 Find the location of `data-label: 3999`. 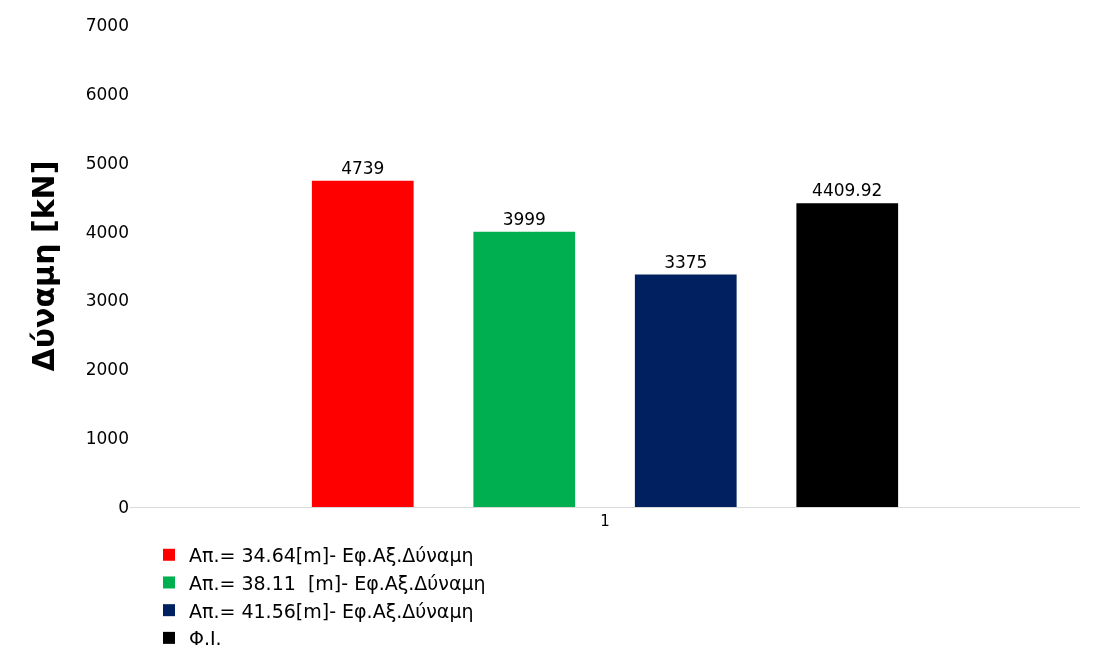

data-label: 3999 is located at coordinates (524, 218).